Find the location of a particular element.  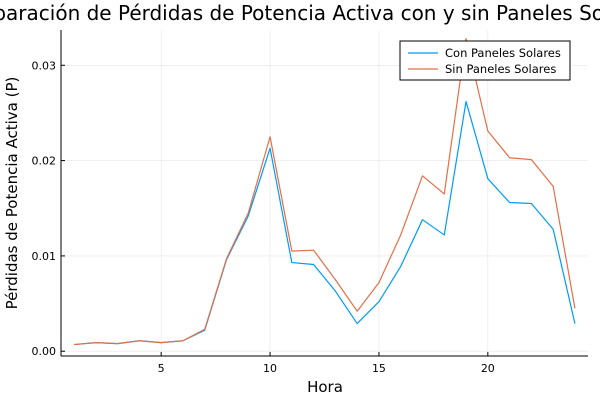

x-tick-label: 20 is located at coordinates (488, 368).